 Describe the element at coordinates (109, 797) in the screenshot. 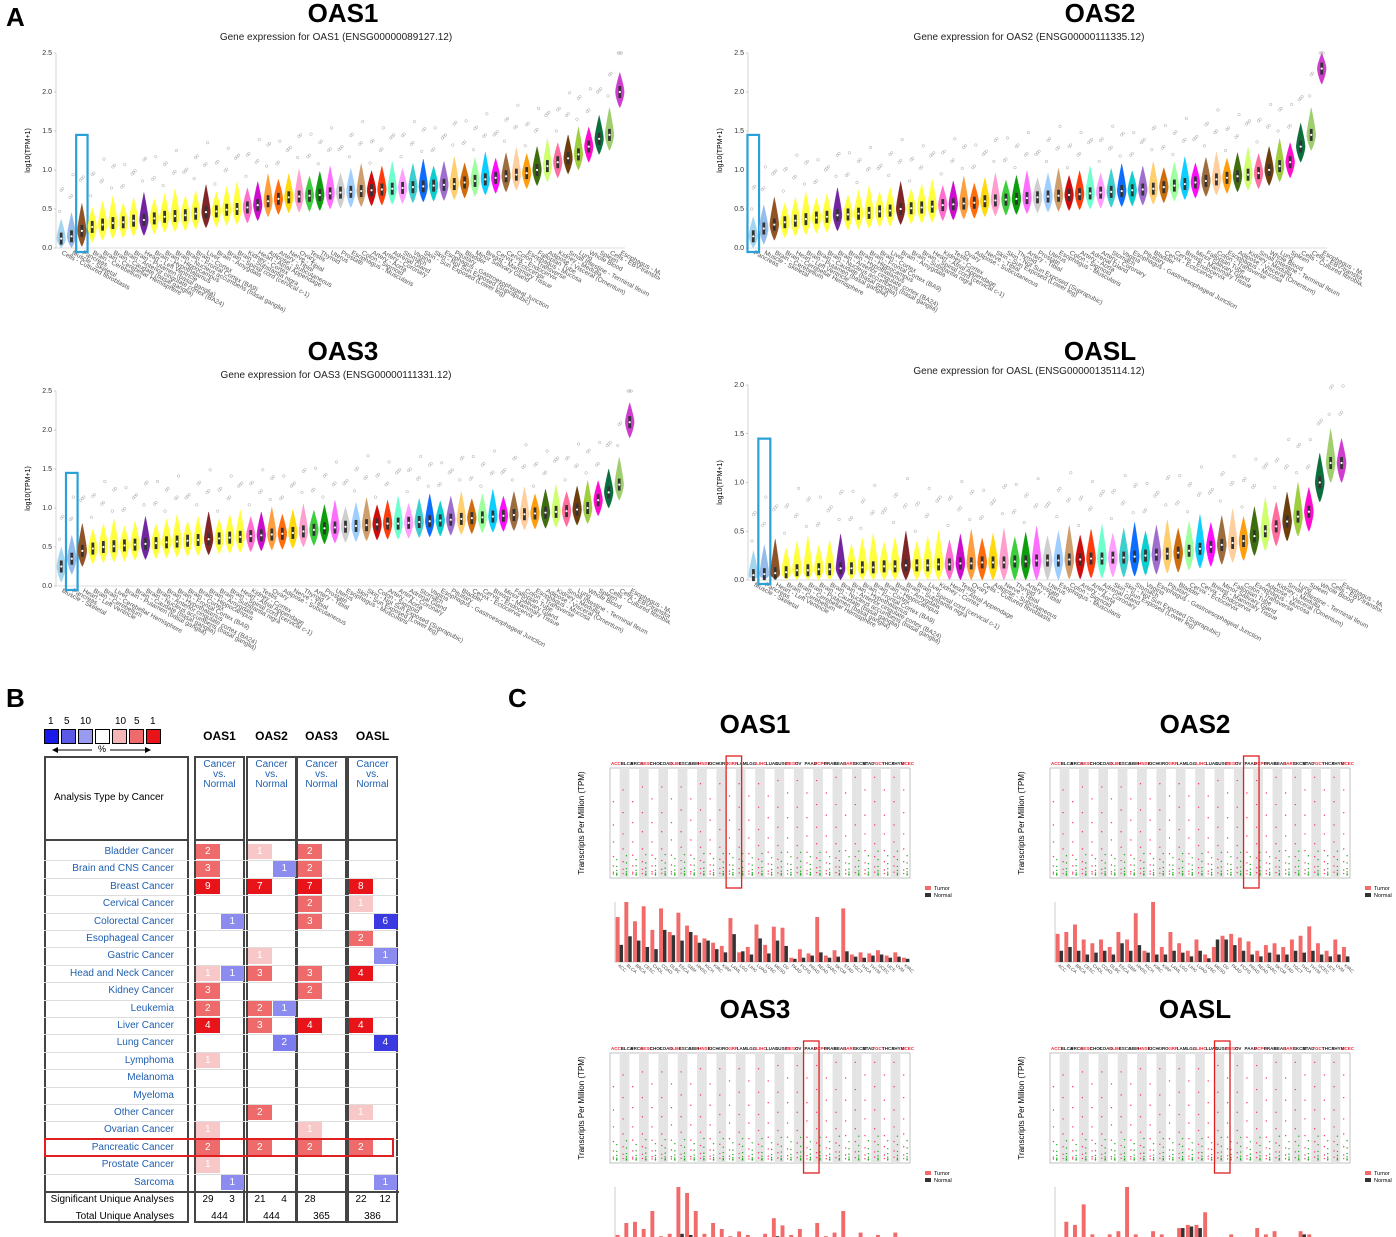

I see `analysis-type-header: Analysis Type by Cancer` at that location.